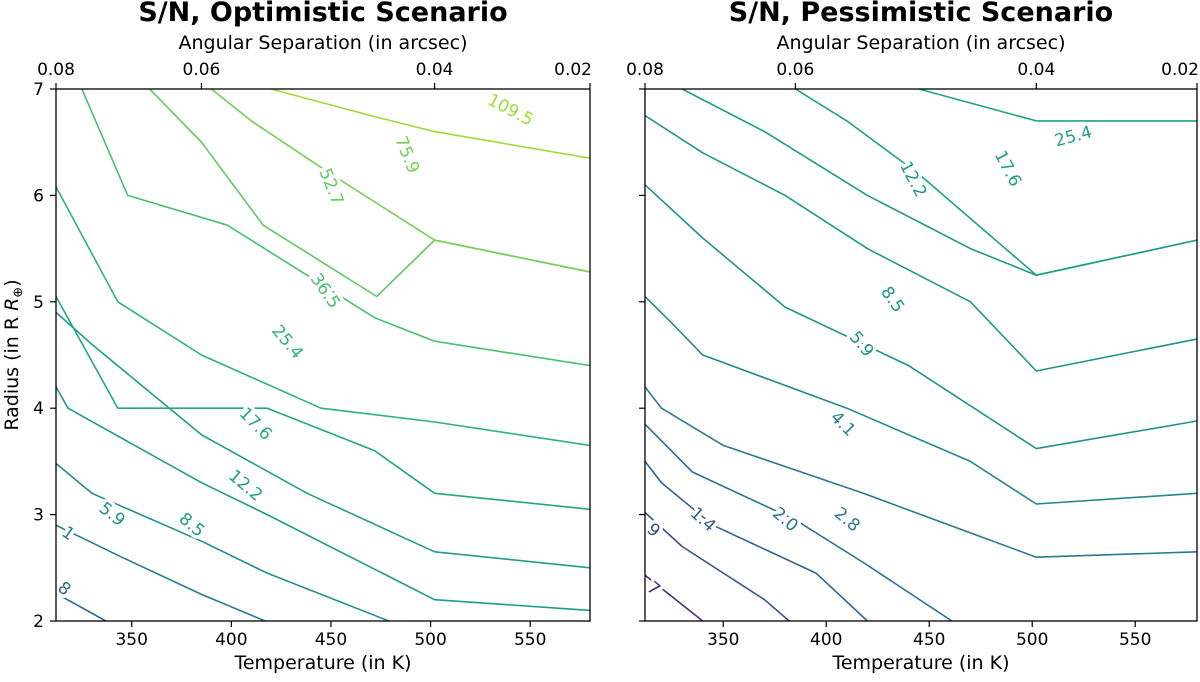  Describe the element at coordinates (1032, 640) in the screenshot. I see `pessimistic-xtick-label: 500` at that location.